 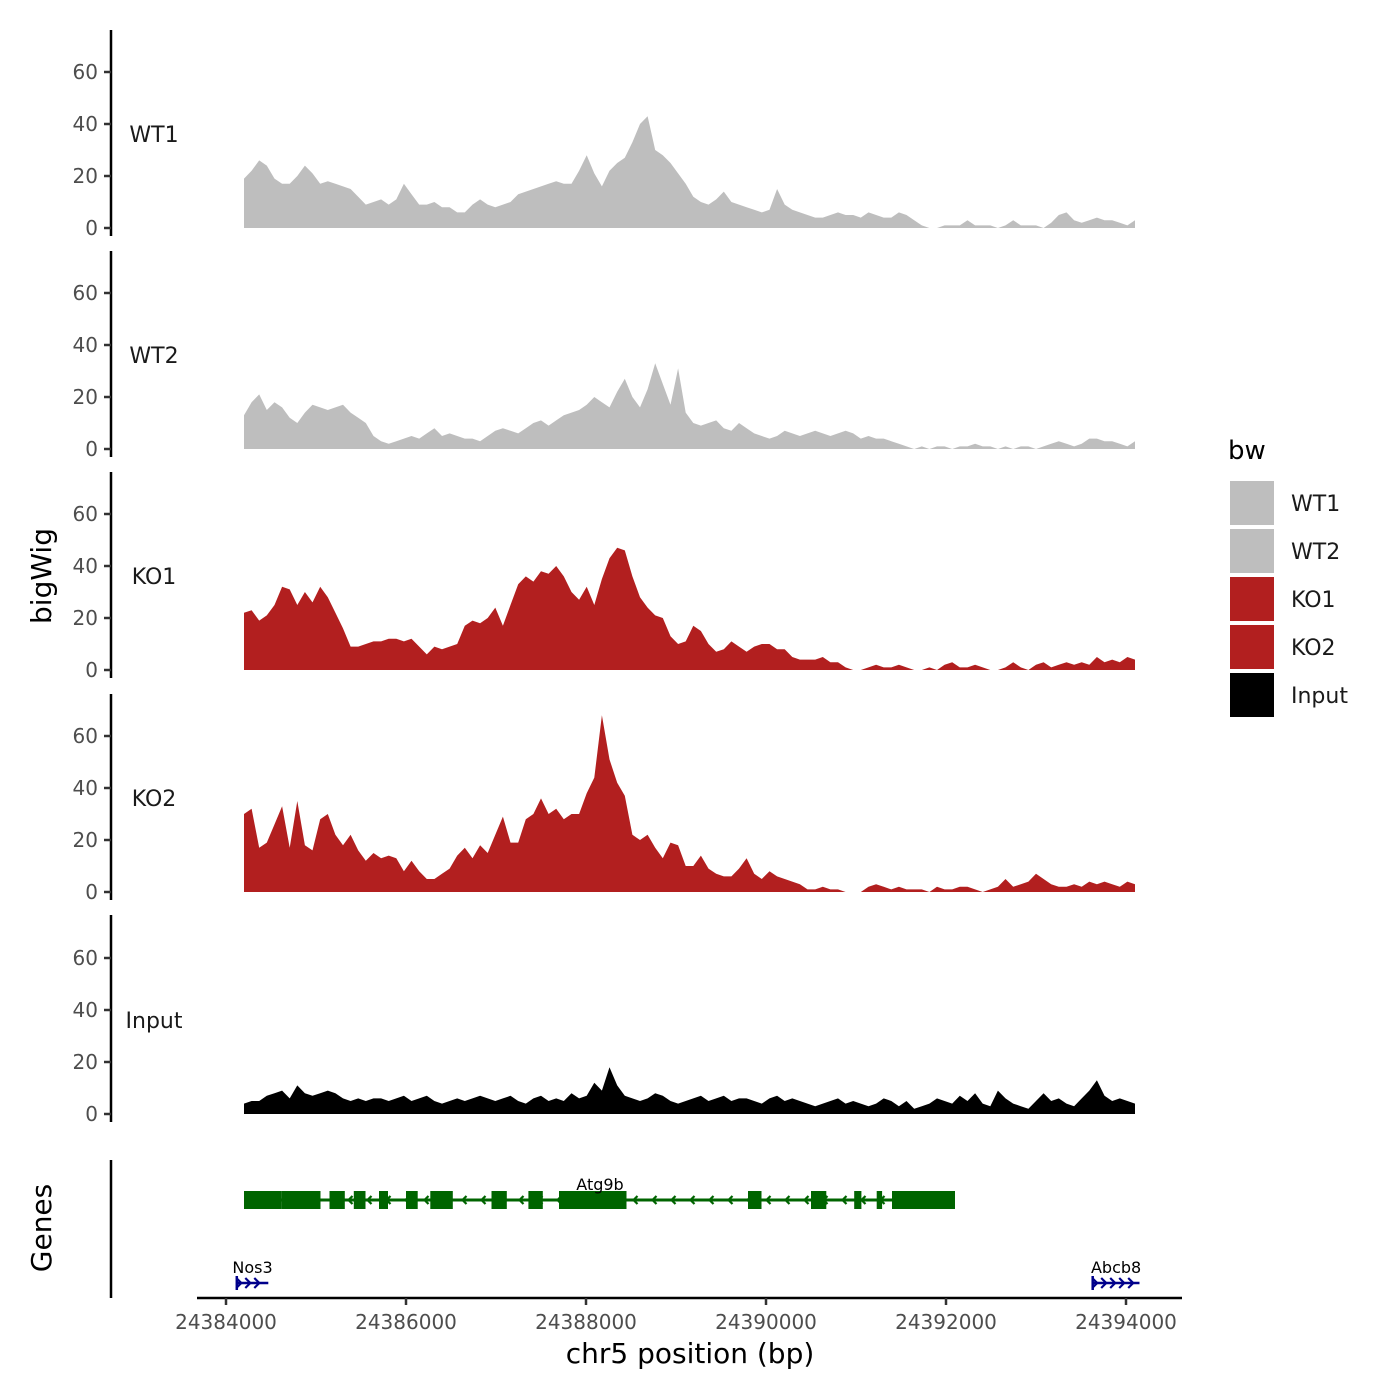 I want to click on track-label-input: Input, so click(x=154, y=1021).